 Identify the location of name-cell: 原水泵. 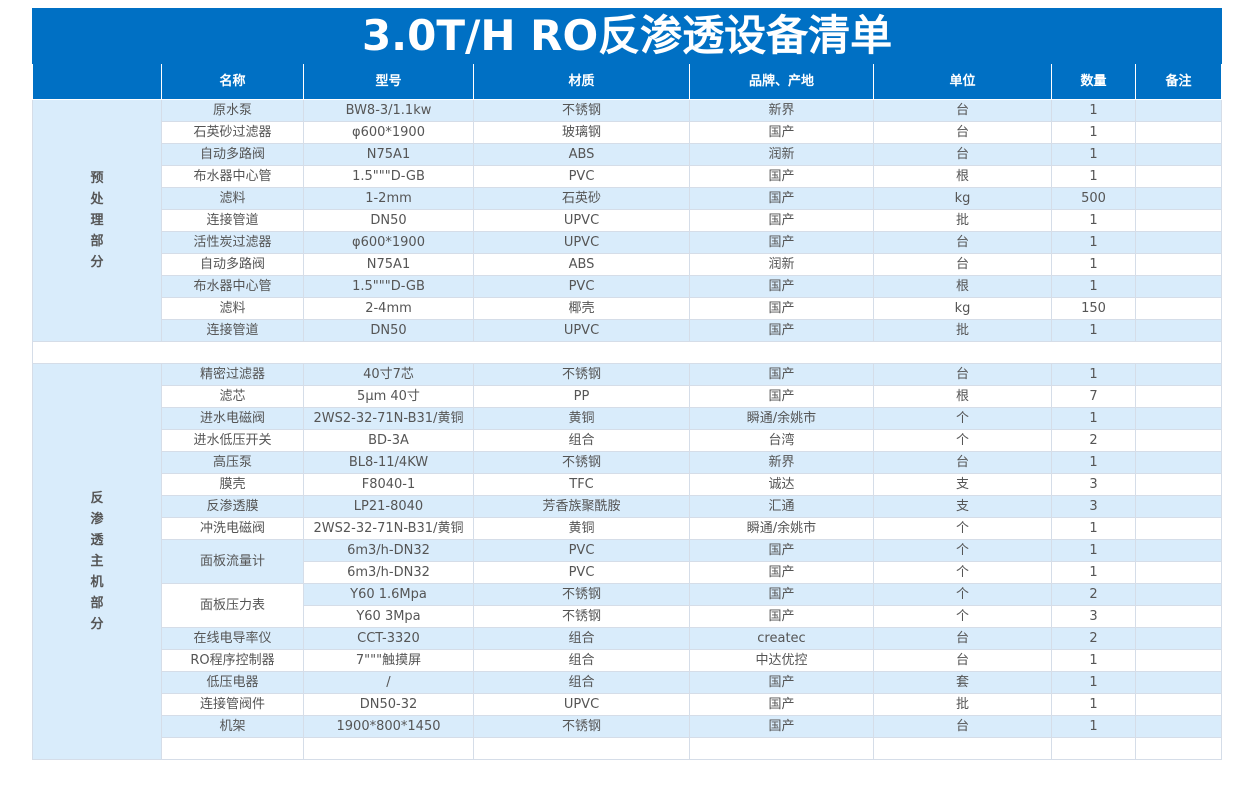
(232, 110).